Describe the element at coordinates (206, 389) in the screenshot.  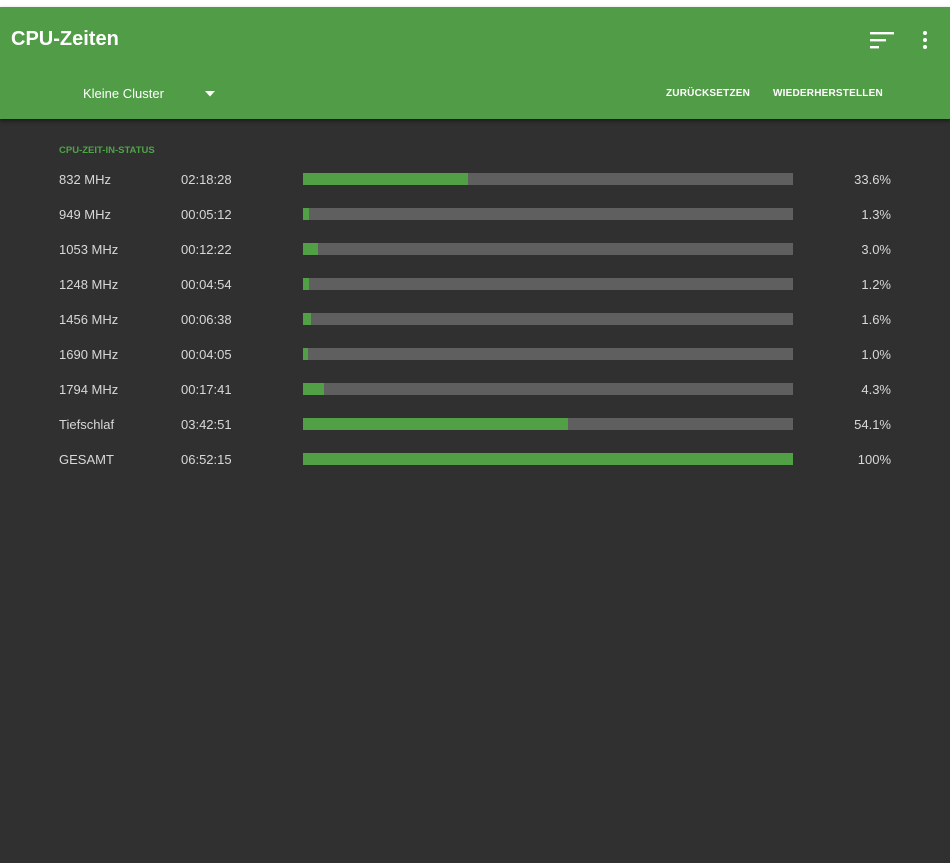
I see `state-time: 00:17:41` at that location.